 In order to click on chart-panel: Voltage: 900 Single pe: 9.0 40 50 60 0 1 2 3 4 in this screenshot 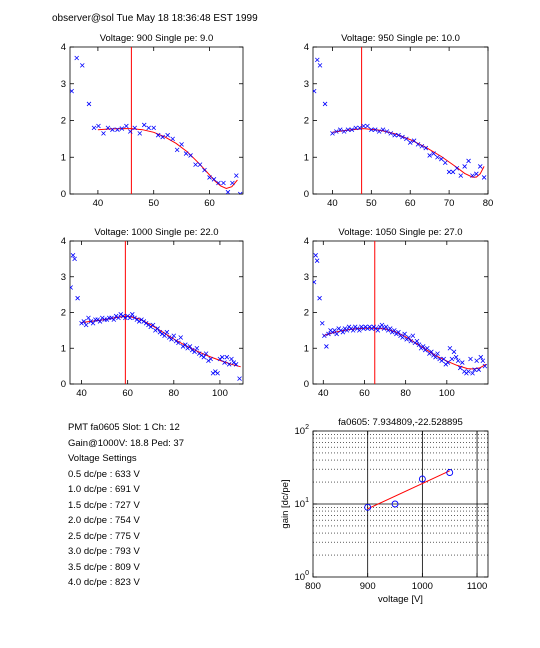, I will do `click(152, 121)`.